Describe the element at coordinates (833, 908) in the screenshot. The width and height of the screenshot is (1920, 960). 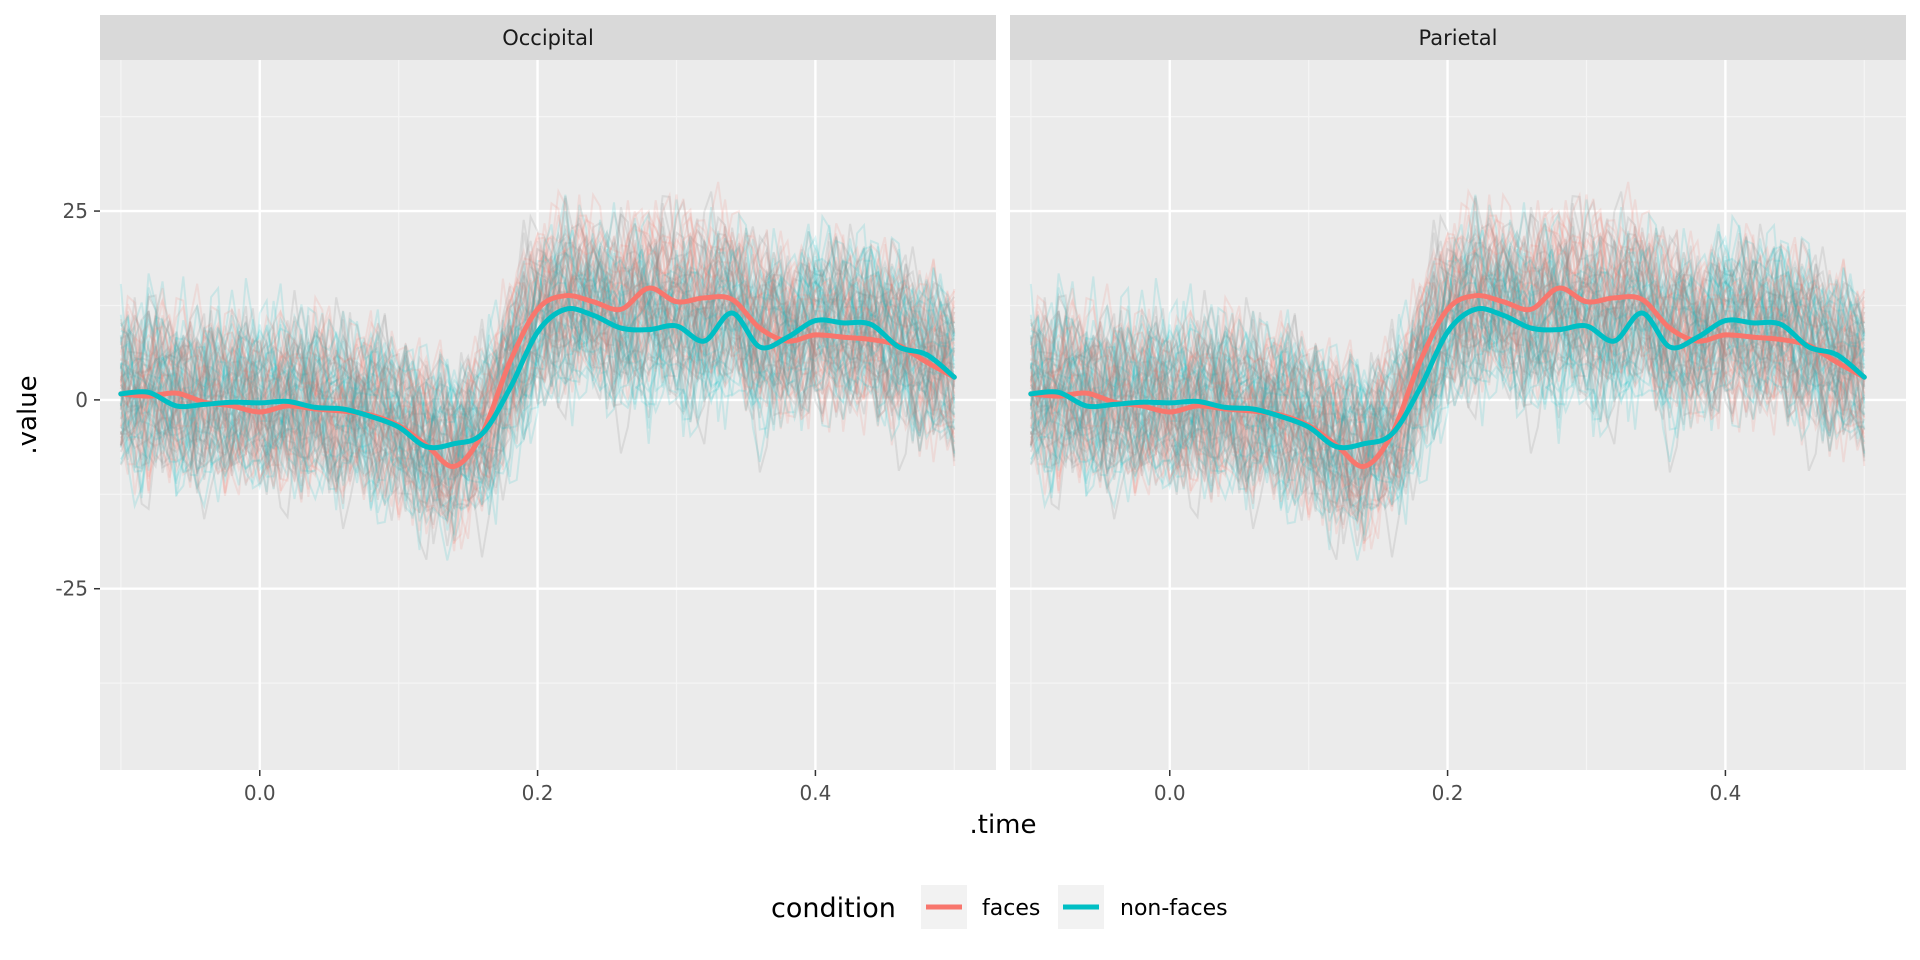
I see `legend-title: condition` at that location.